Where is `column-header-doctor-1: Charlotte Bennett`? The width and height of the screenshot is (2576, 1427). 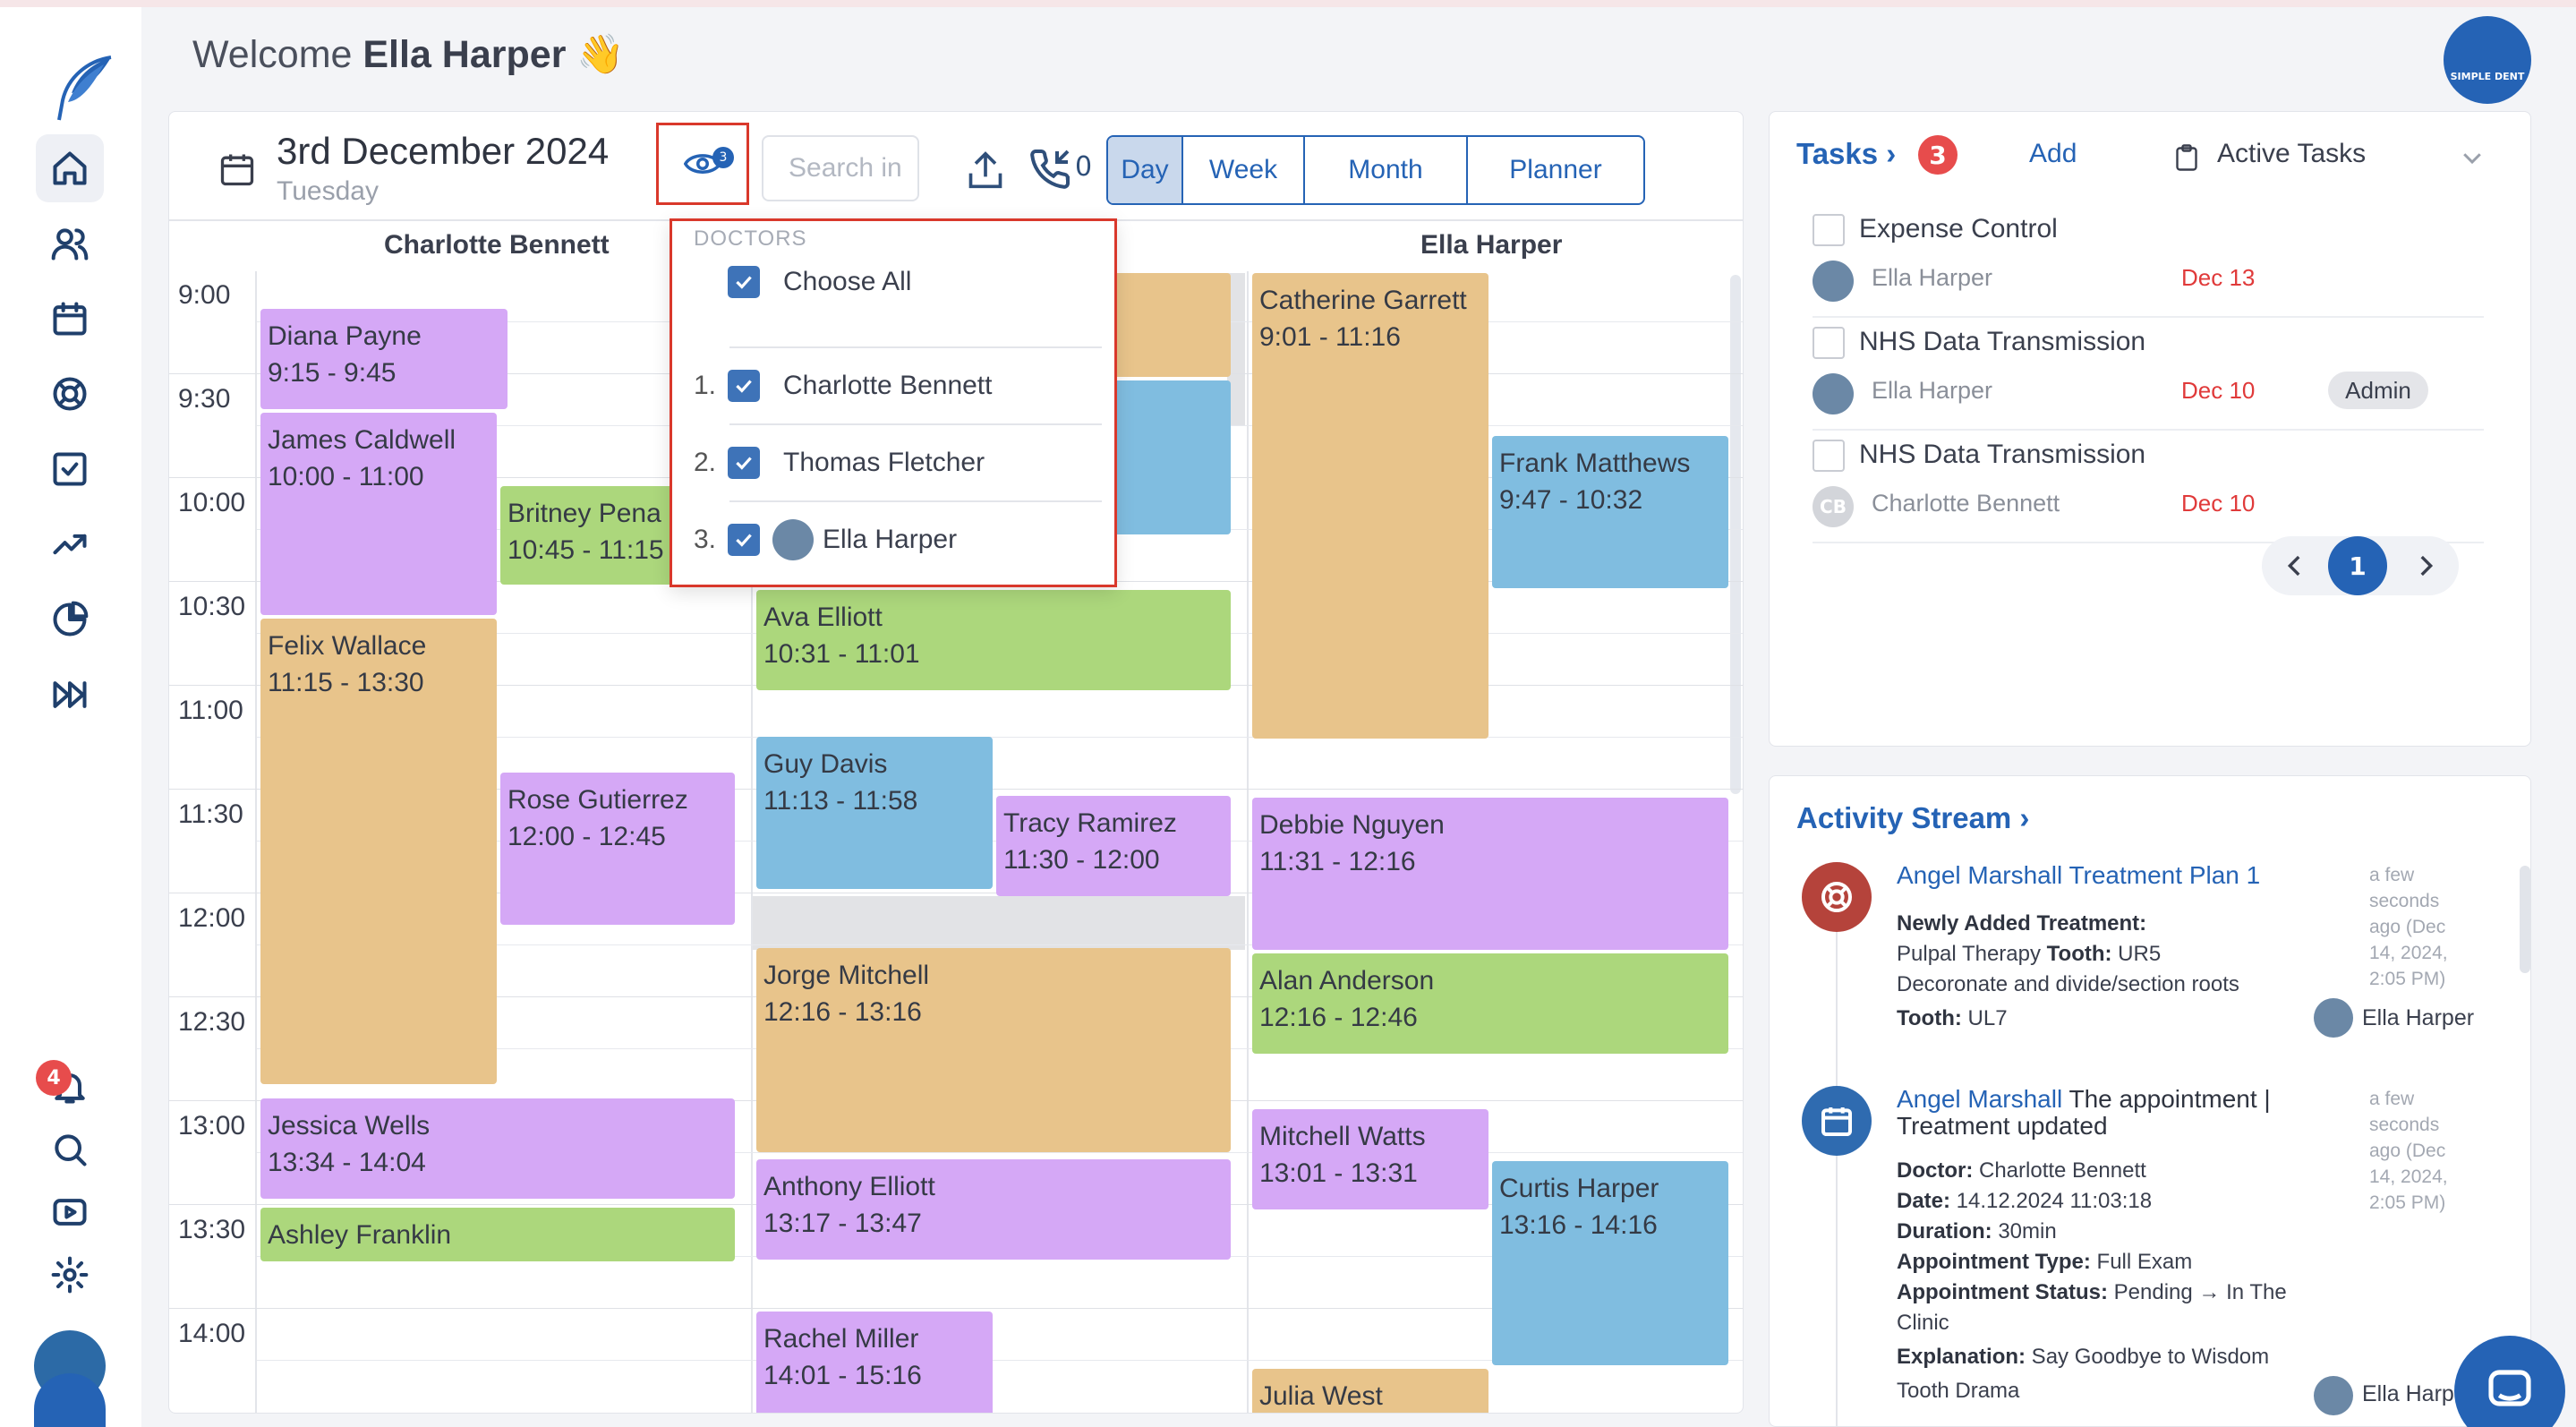
column-header-doctor-1: Charlotte Bennett is located at coordinates (497, 245).